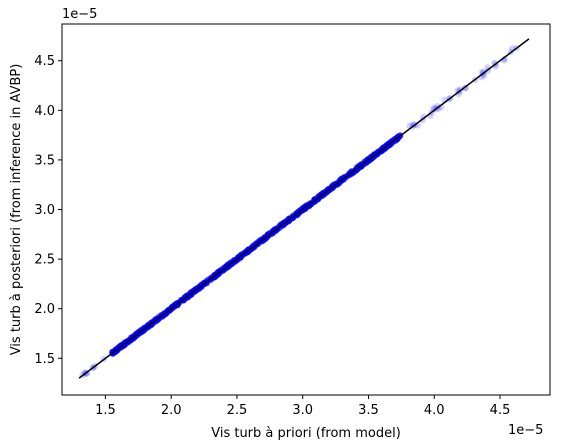 Image resolution: width=567 pixels, height=448 pixels. What do you see at coordinates (44, 309) in the screenshot?
I see `y-tick-label: 2.0` at bounding box center [44, 309].